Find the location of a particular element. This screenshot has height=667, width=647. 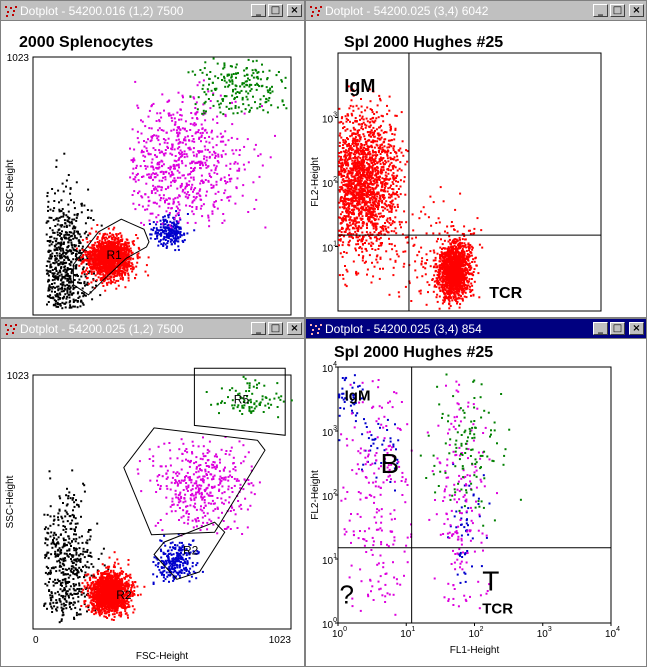

title-bar: Dotplot - 54200.025 (3,4) 6042 _ □ × is located at coordinates (476, 11).